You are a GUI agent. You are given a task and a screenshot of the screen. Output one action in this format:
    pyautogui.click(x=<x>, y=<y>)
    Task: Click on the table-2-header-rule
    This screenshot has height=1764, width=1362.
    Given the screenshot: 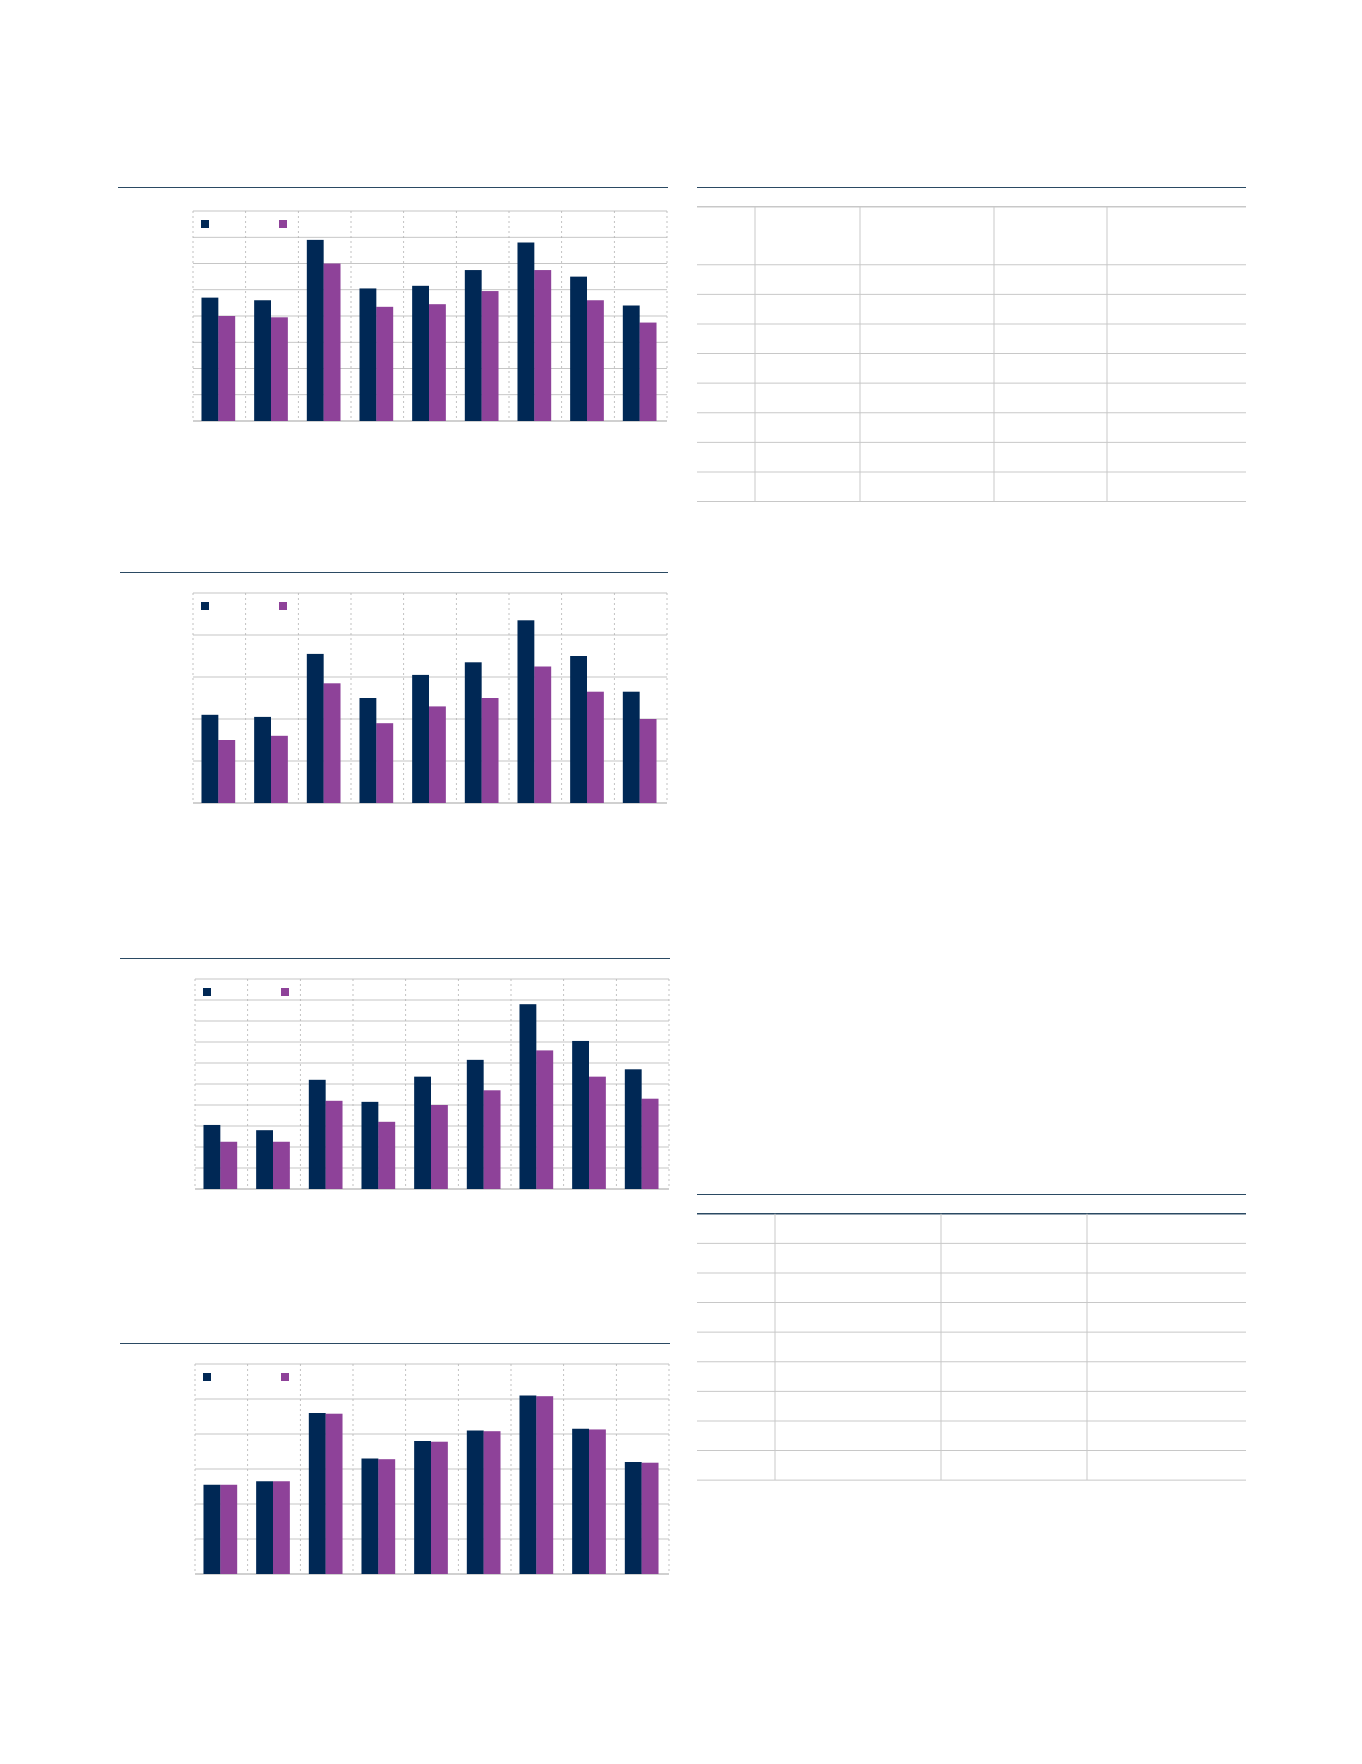 What is the action you would take?
    pyautogui.click(x=971, y=1194)
    